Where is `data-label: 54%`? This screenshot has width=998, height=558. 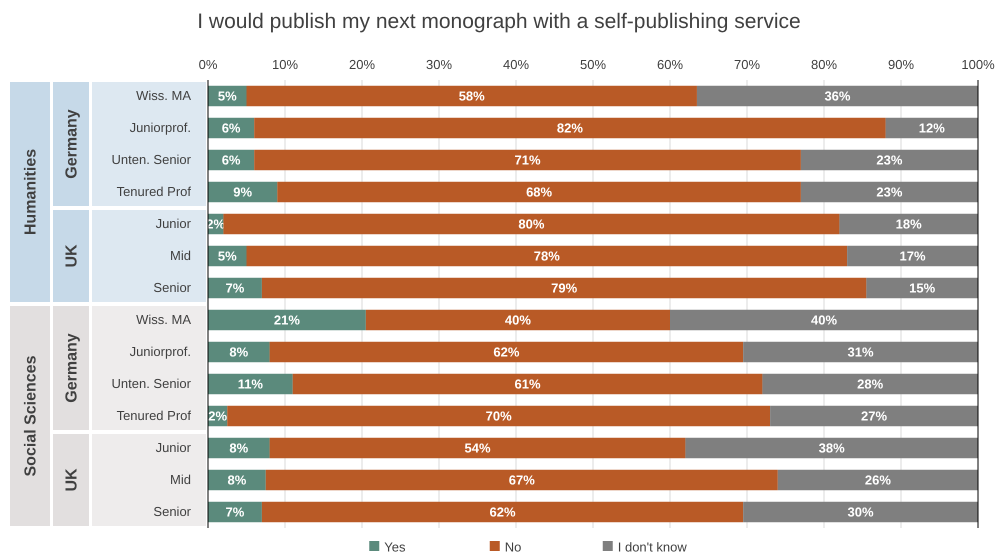
data-label: 54% is located at coordinates (477, 448).